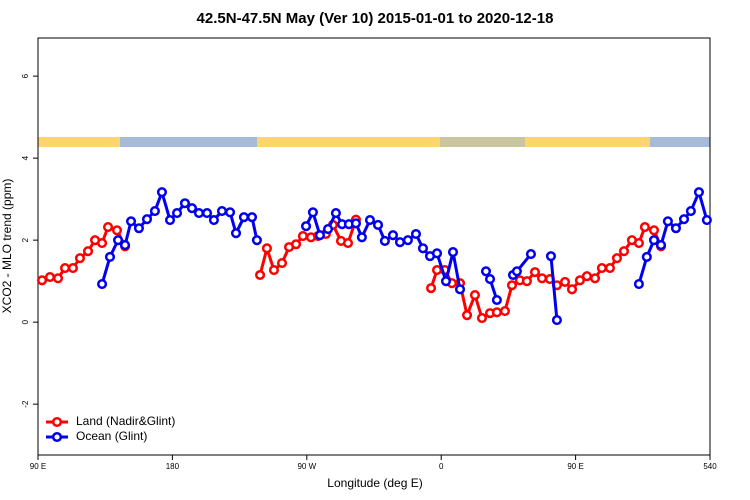 This screenshot has width=750, height=500. Describe the element at coordinates (441, 466) in the screenshot. I see `x-tick-label: 0` at that location.